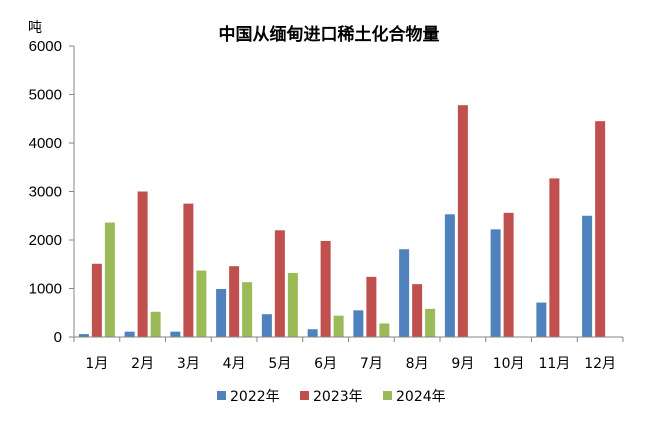 Image resolution: width=658 pixels, height=429 pixels. I want to click on x-tick-label: 4月, so click(234, 364).